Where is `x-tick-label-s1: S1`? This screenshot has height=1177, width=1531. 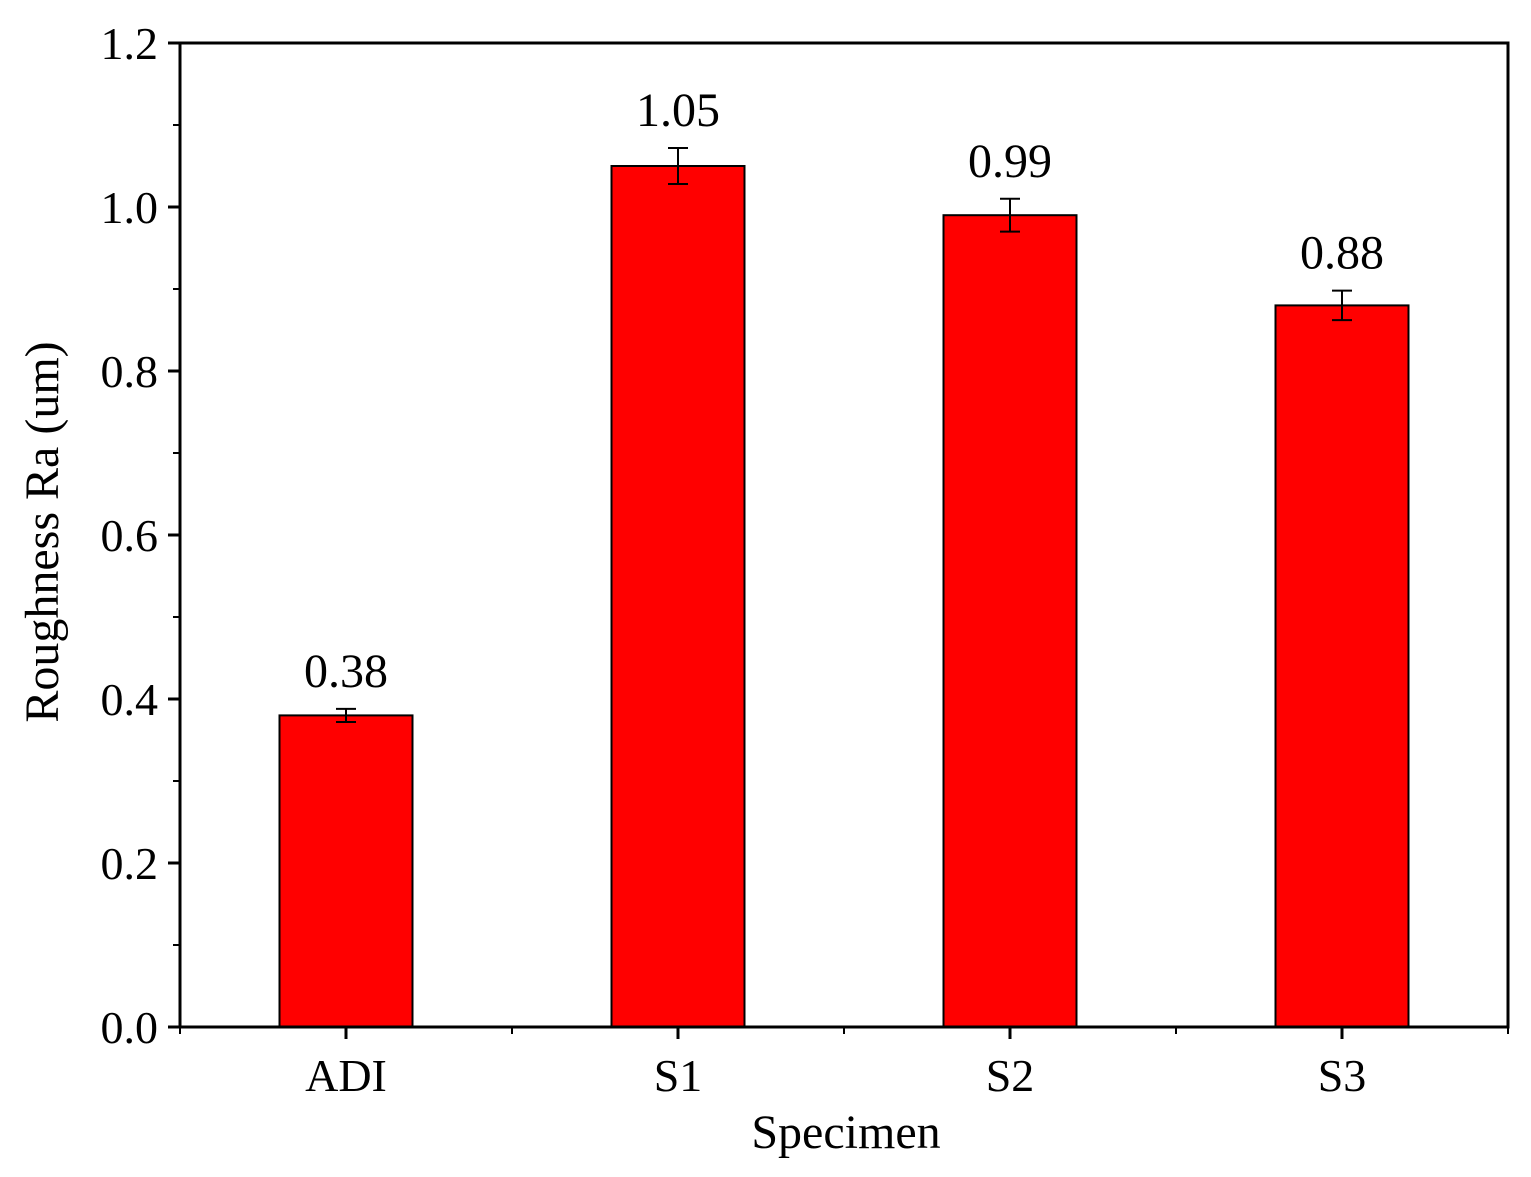
x-tick-label-s1: S1 is located at coordinates (678, 1075).